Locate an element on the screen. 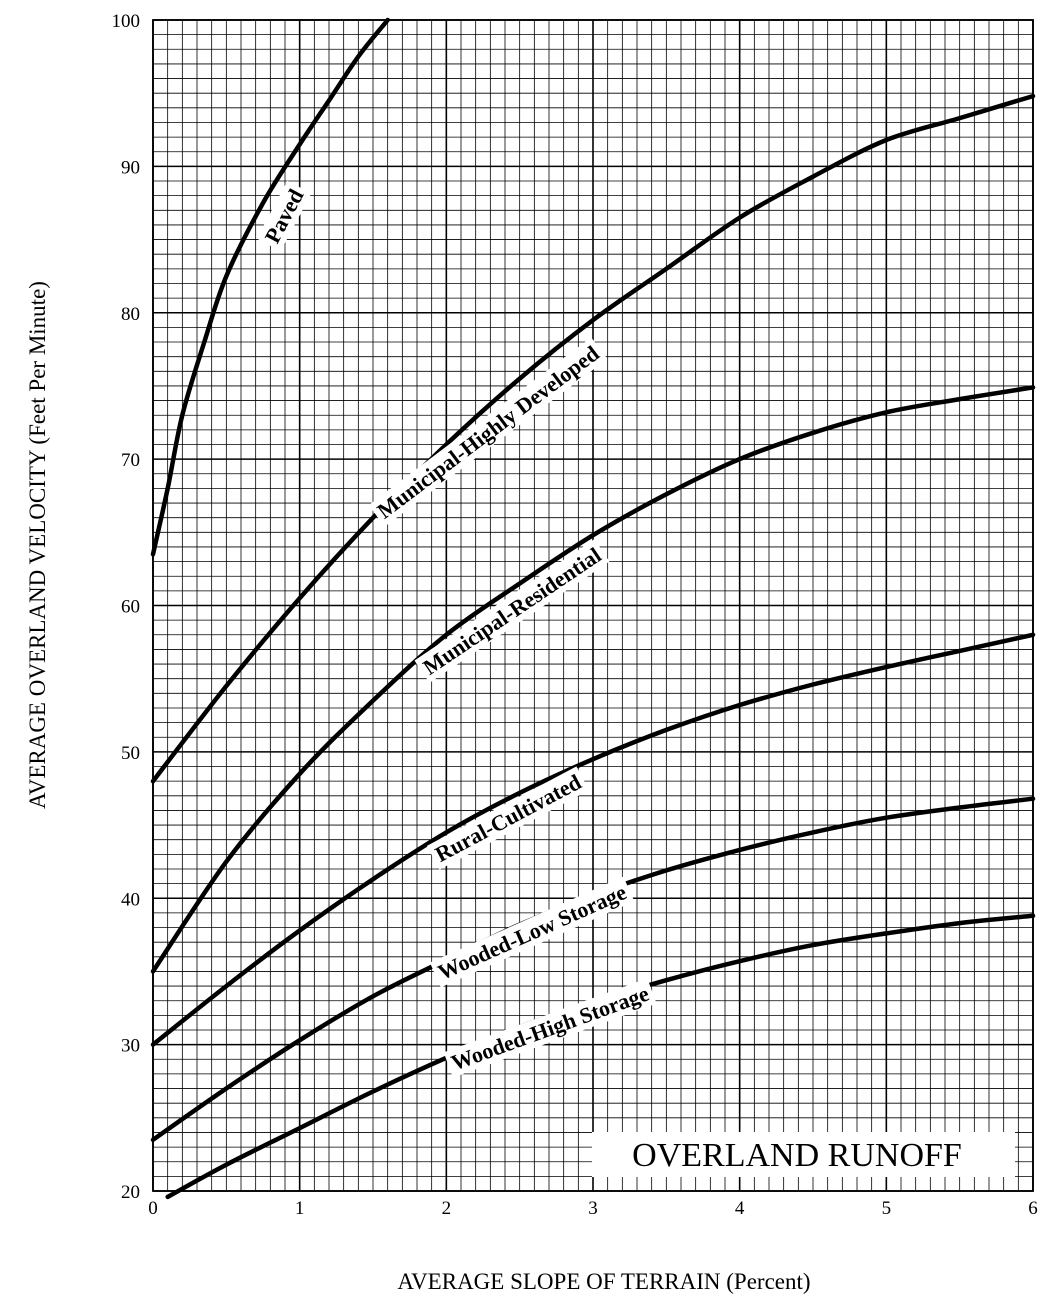 This screenshot has height=1305, width=1057. y-tick-label: 70 is located at coordinates (130, 460).